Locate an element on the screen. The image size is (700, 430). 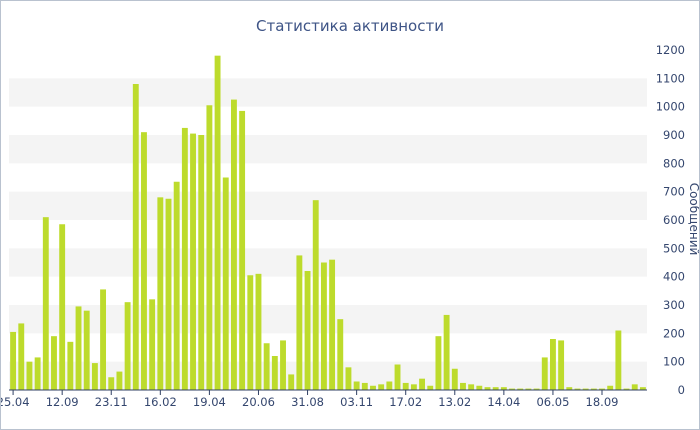
y-tick-label: 500 is located at coordinates (674, 248).